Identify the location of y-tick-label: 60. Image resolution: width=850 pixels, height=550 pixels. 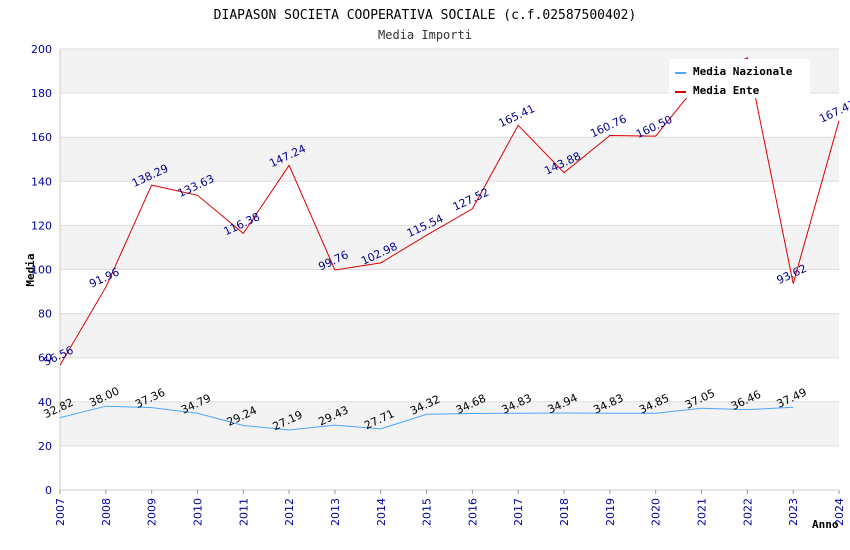
(45, 358).